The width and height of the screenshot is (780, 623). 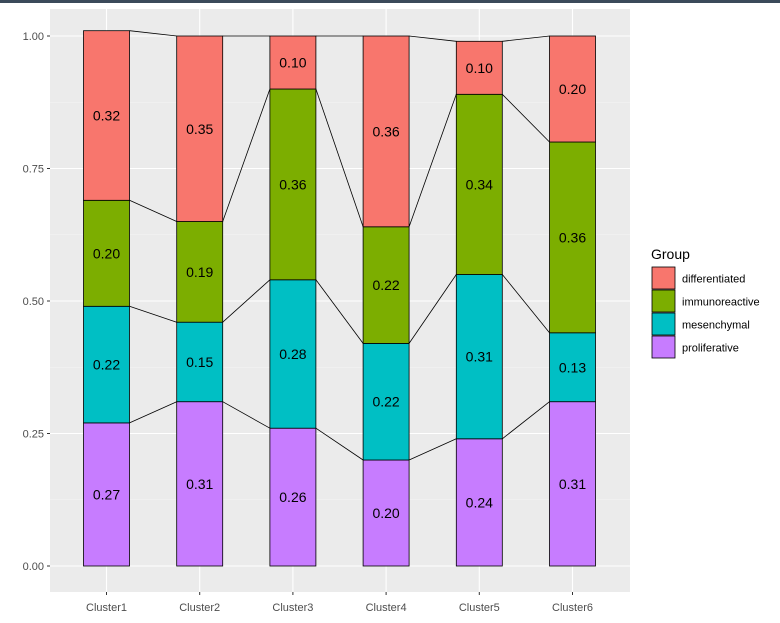 I want to click on legend-label-immunoreactive: immunoreactive, so click(x=721, y=303).